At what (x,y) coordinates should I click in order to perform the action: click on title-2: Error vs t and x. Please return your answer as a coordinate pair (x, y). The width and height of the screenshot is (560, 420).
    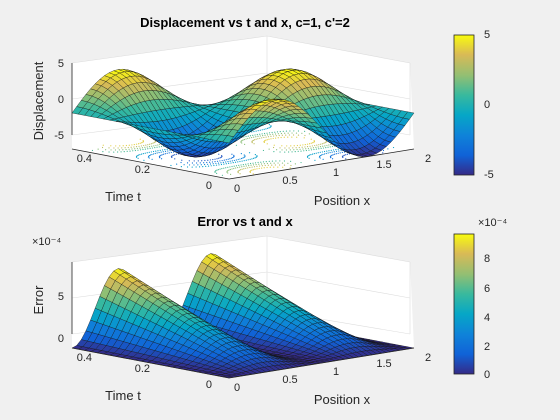
    Looking at the image, I should click on (245, 221).